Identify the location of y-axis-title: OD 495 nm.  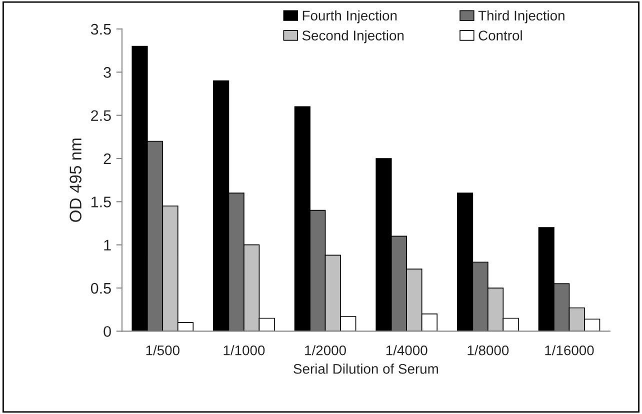
(76, 180).